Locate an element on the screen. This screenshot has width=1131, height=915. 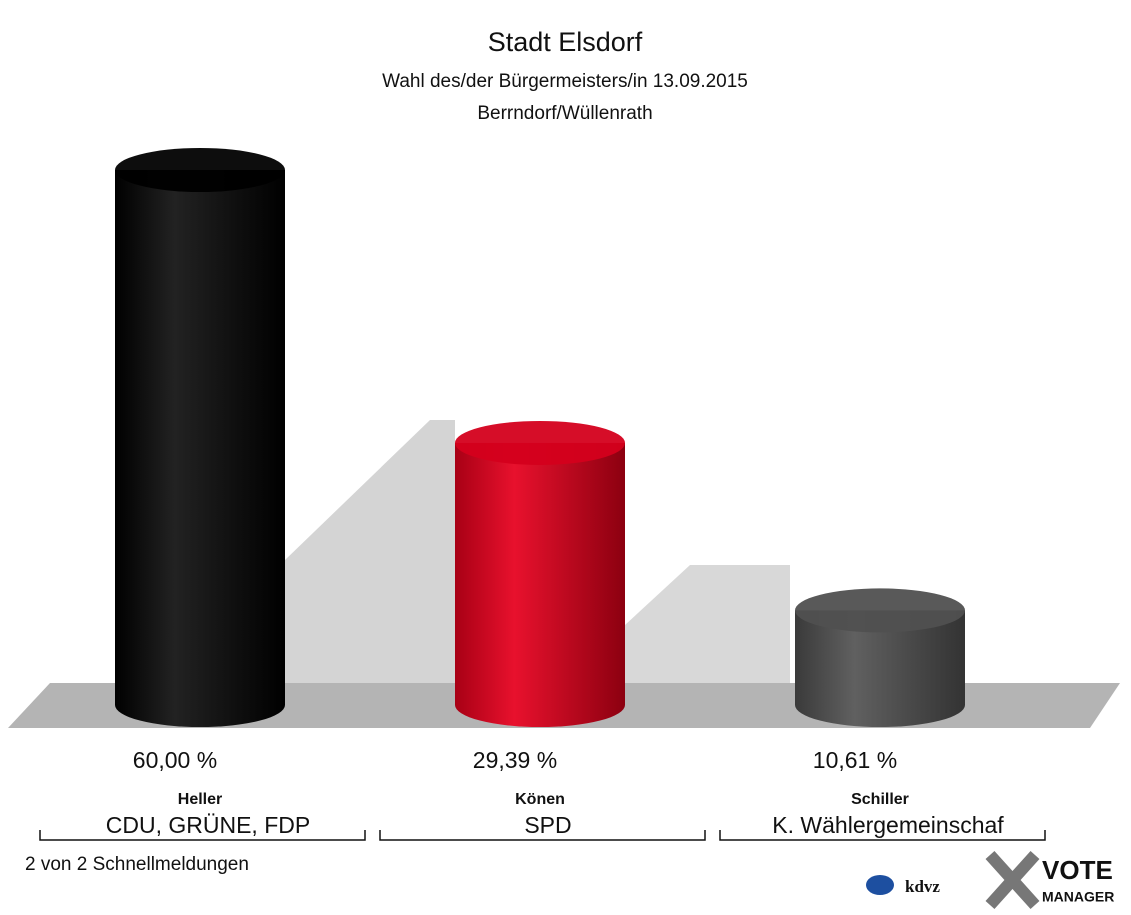
logo: kdvz VOTE MANAGER is located at coordinates (990, 880).